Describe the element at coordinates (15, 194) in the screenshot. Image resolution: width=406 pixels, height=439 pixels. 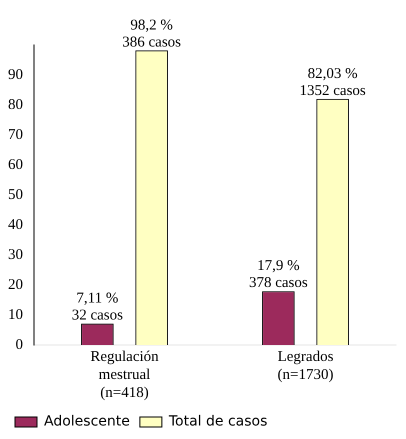
I see `y-tick-label: 50` at that location.